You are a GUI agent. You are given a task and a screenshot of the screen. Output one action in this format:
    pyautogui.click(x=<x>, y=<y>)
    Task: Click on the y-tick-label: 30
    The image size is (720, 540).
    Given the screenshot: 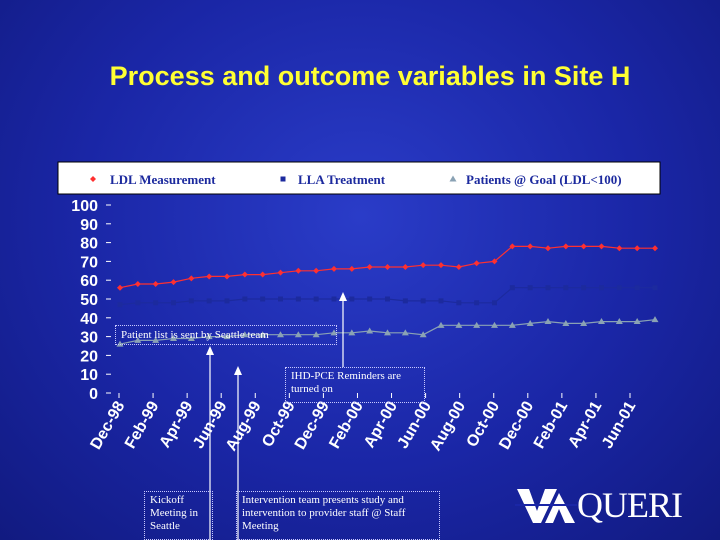 What is the action you would take?
    pyautogui.click(x=89, y=338)
    